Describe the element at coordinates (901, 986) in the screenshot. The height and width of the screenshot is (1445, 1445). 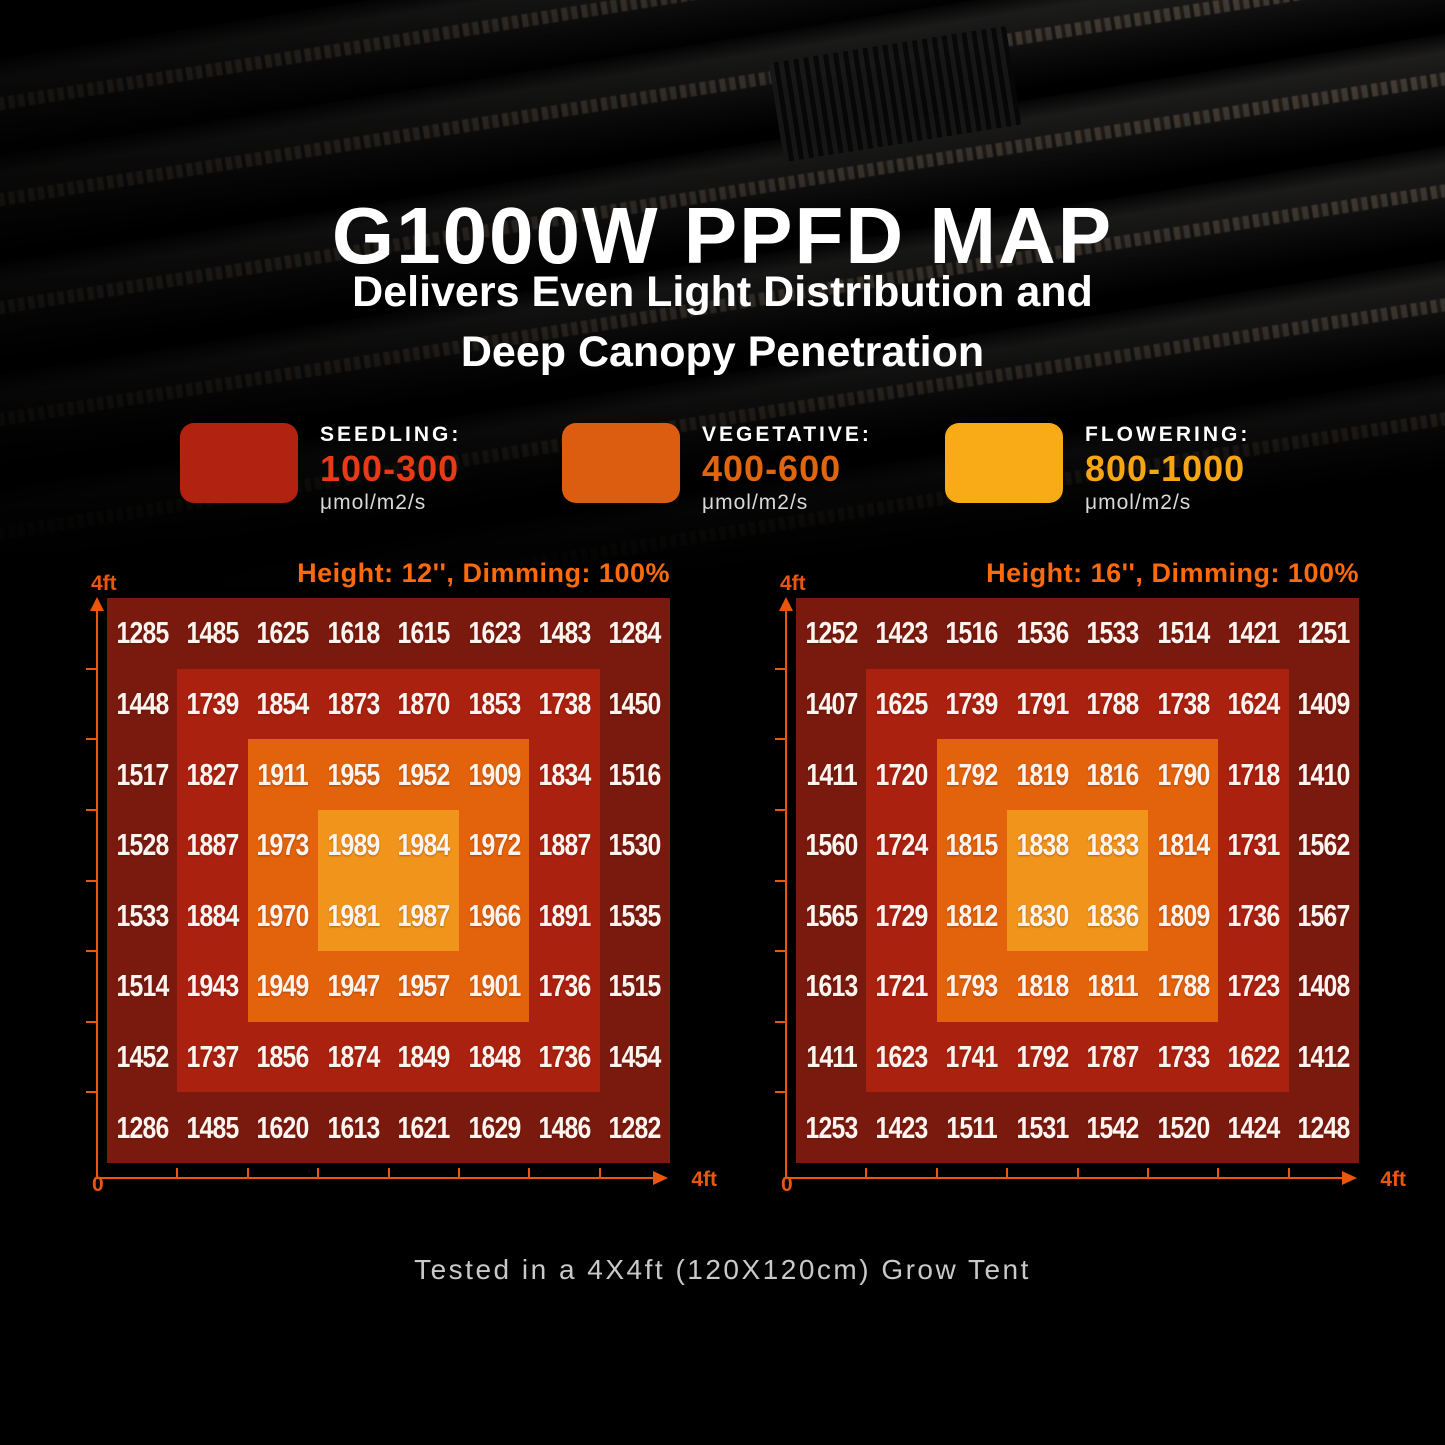
I see `ppfd-cell: 1721` at that location.